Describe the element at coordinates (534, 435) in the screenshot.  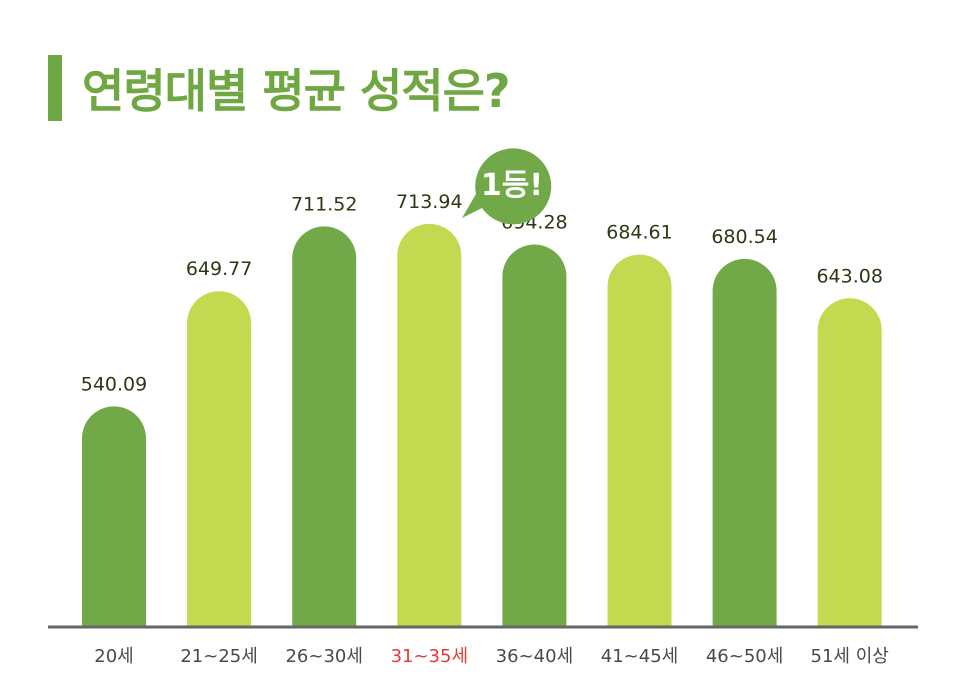
I see `bar-36~40세` at that location.